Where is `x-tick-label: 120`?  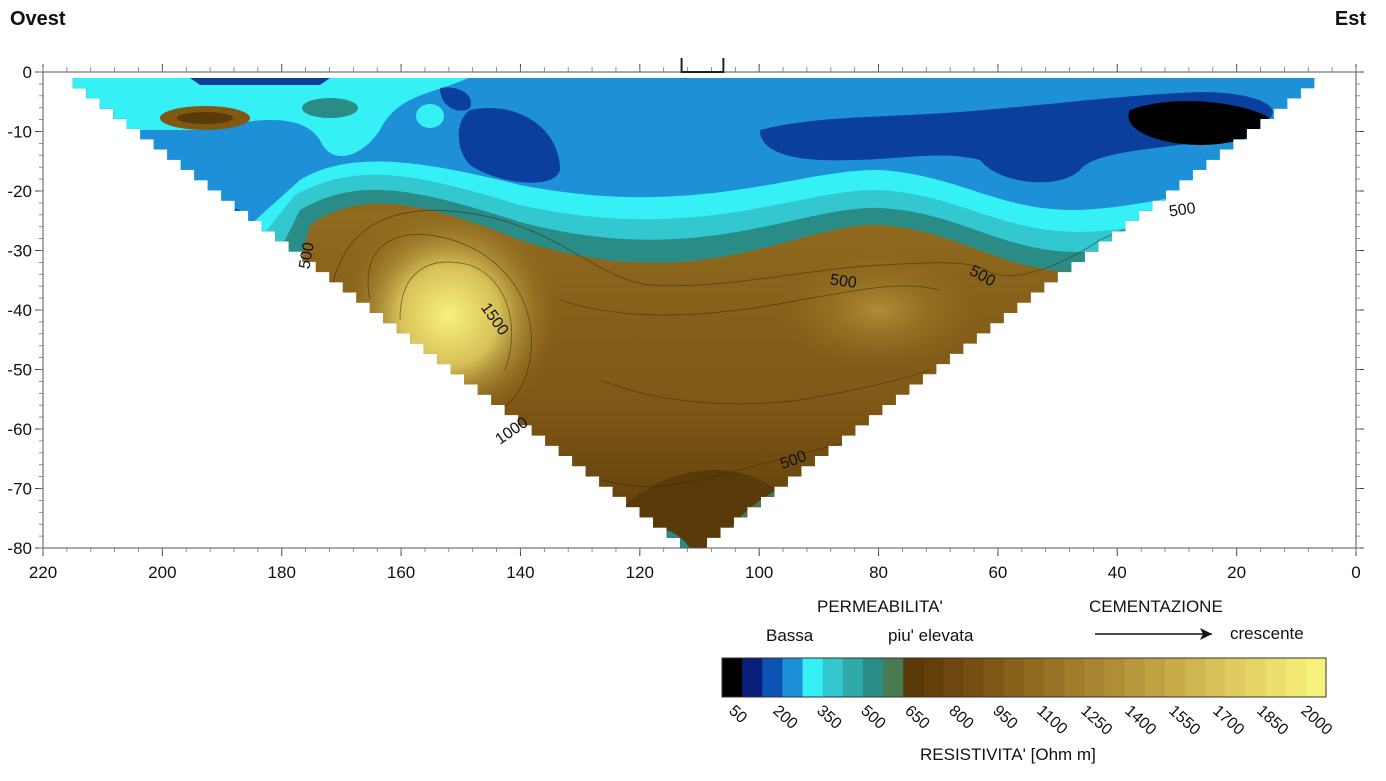
x-tick-label: 120 is located at coordinates (640, 572).